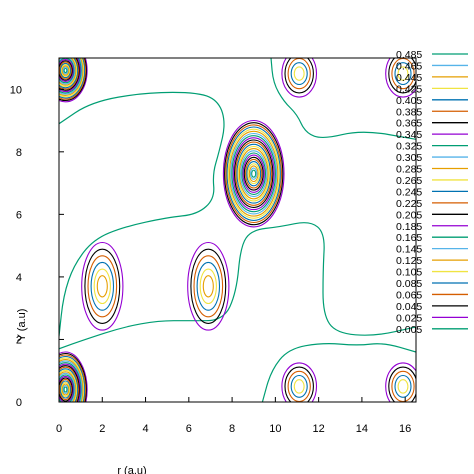 The image size is (474, 474). What do you see at coordinates (19, 153) in the screenshot?
I see `y-tick-label: 8` at bounding box center [19, 153].